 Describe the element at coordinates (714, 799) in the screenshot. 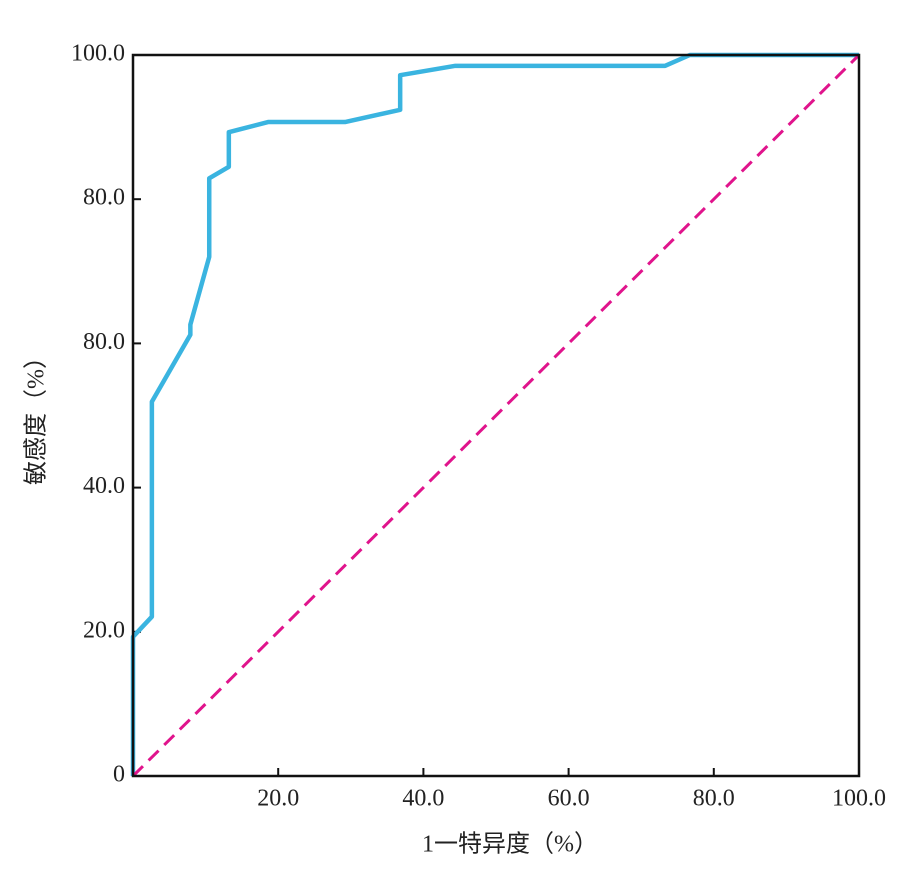

I see `x-tick-label: 80.0` at that location.